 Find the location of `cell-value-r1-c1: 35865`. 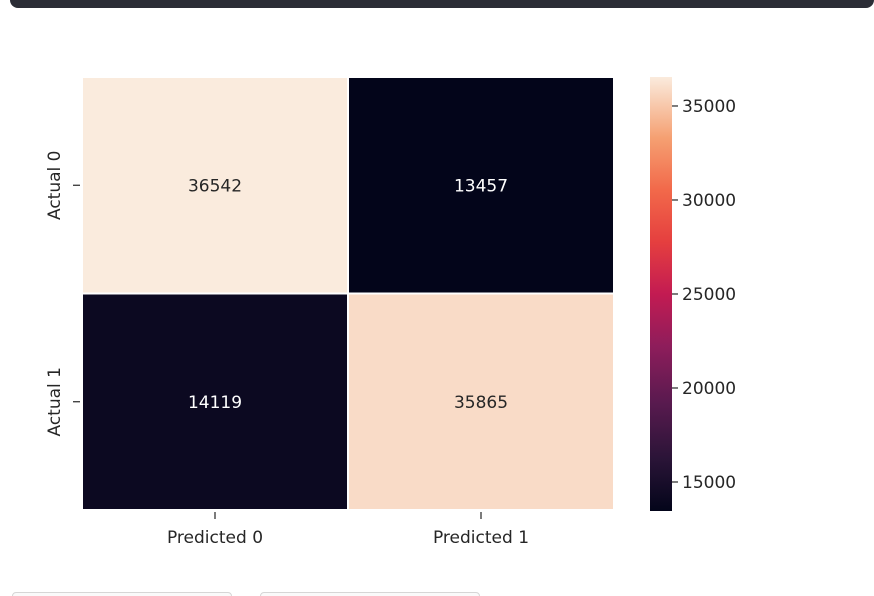

cell-value-r1-c1: 35865 is located at coordinates (481, 403).